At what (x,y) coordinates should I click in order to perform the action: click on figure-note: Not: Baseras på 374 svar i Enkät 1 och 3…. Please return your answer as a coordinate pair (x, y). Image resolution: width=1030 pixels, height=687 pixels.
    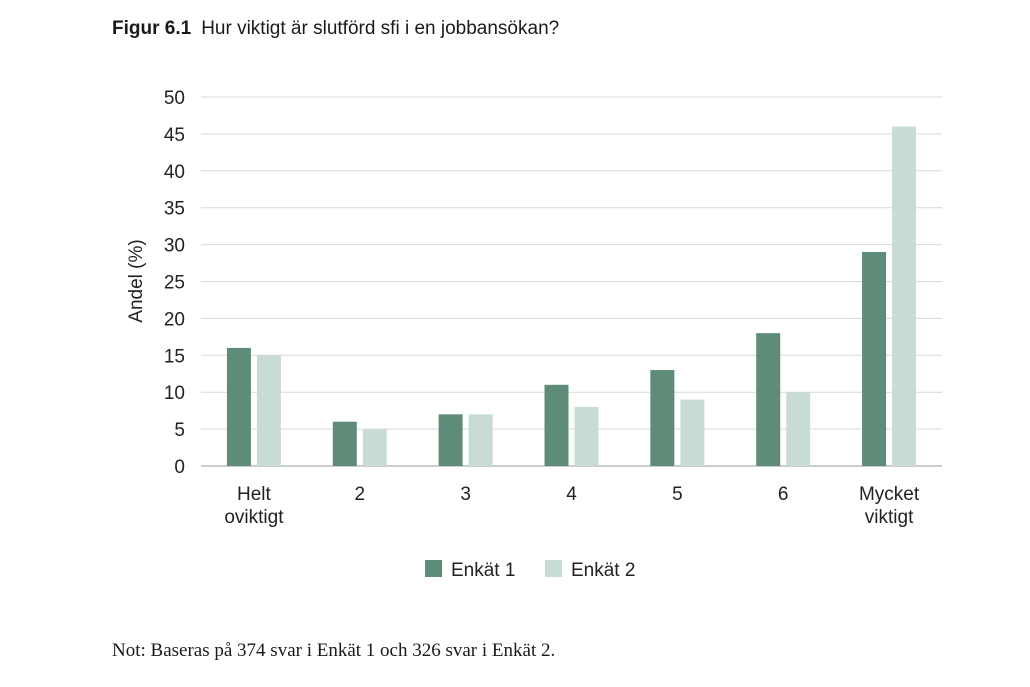
    Looking at the image, I should click on (334, 650).